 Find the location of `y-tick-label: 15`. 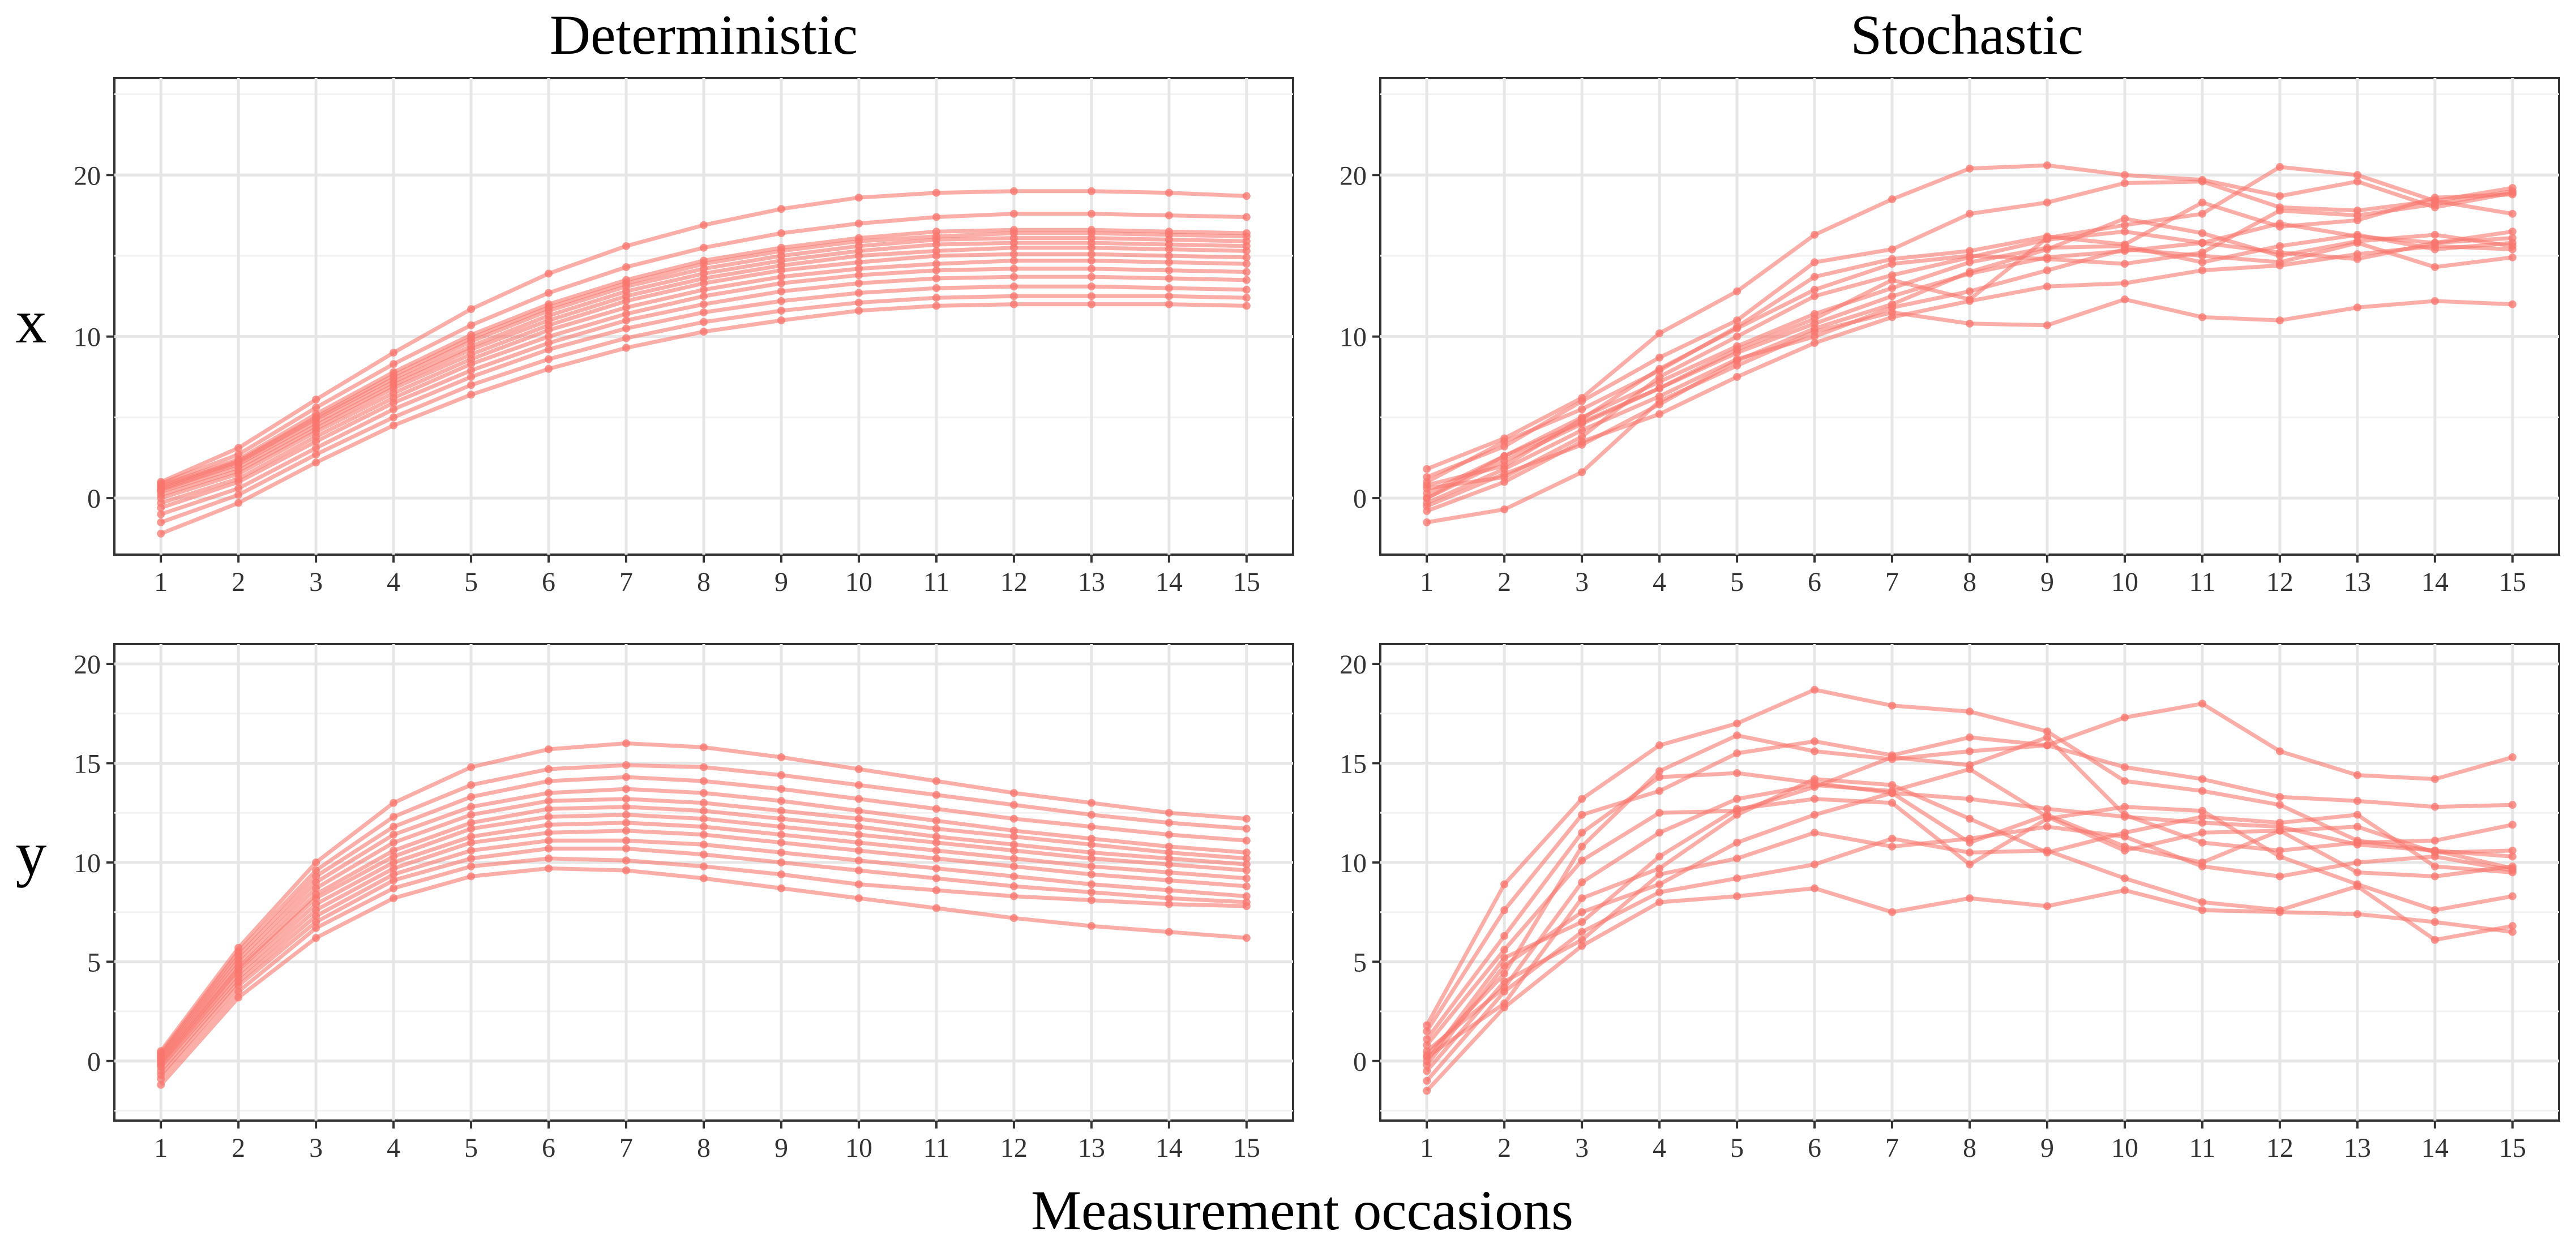

y-tick-label: 15 is located at coordinates (87, 764).